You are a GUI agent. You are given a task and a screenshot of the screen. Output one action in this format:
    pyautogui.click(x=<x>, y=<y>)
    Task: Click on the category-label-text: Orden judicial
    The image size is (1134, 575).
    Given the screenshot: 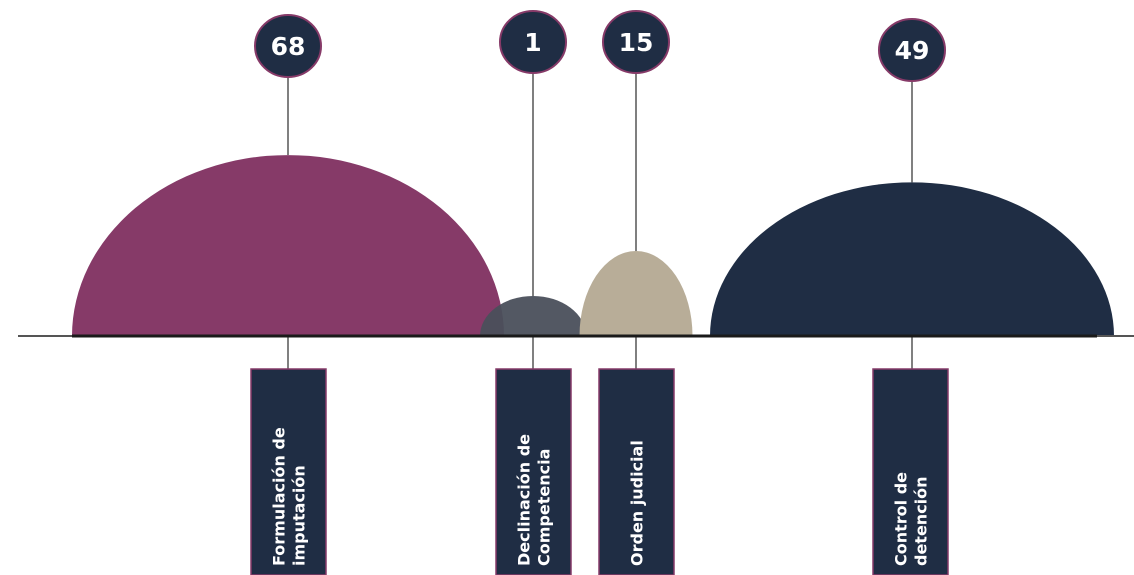 What is the action you would take?
    pyautogui.click(x=637, y=503)
    